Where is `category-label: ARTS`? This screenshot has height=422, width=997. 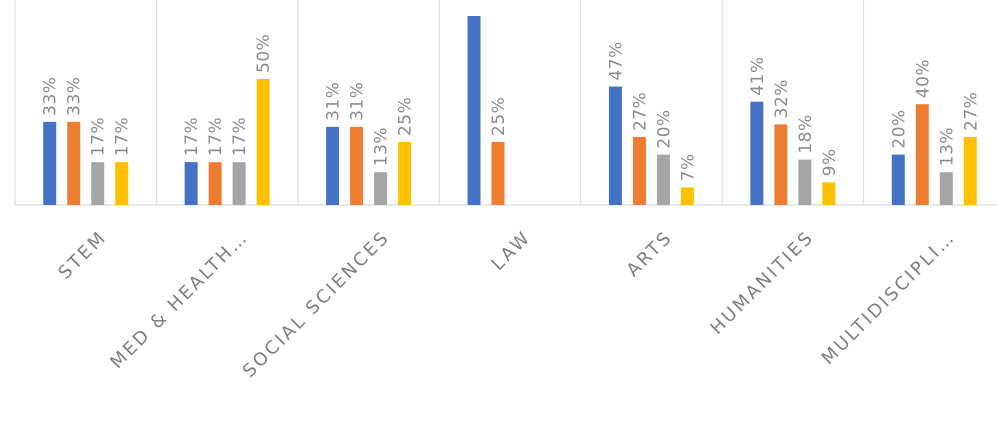
category-label: ARTS is located at coordinates (650, 254).